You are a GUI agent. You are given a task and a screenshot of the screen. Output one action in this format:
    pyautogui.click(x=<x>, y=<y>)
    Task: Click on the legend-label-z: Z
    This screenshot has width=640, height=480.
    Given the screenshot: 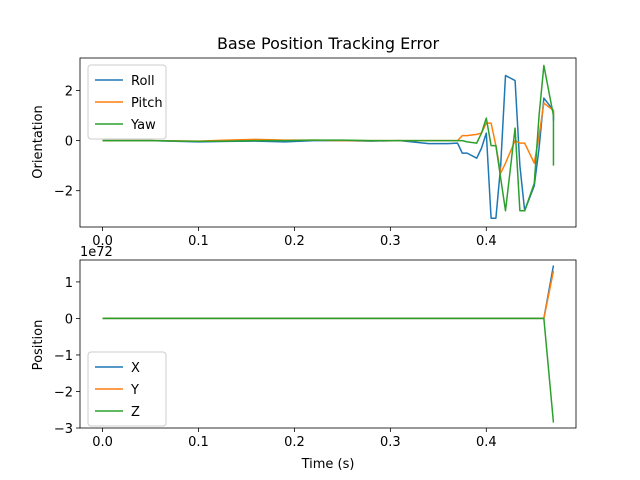 What is the action you would take?
    pyautogui.click(x=135, y=412)
    